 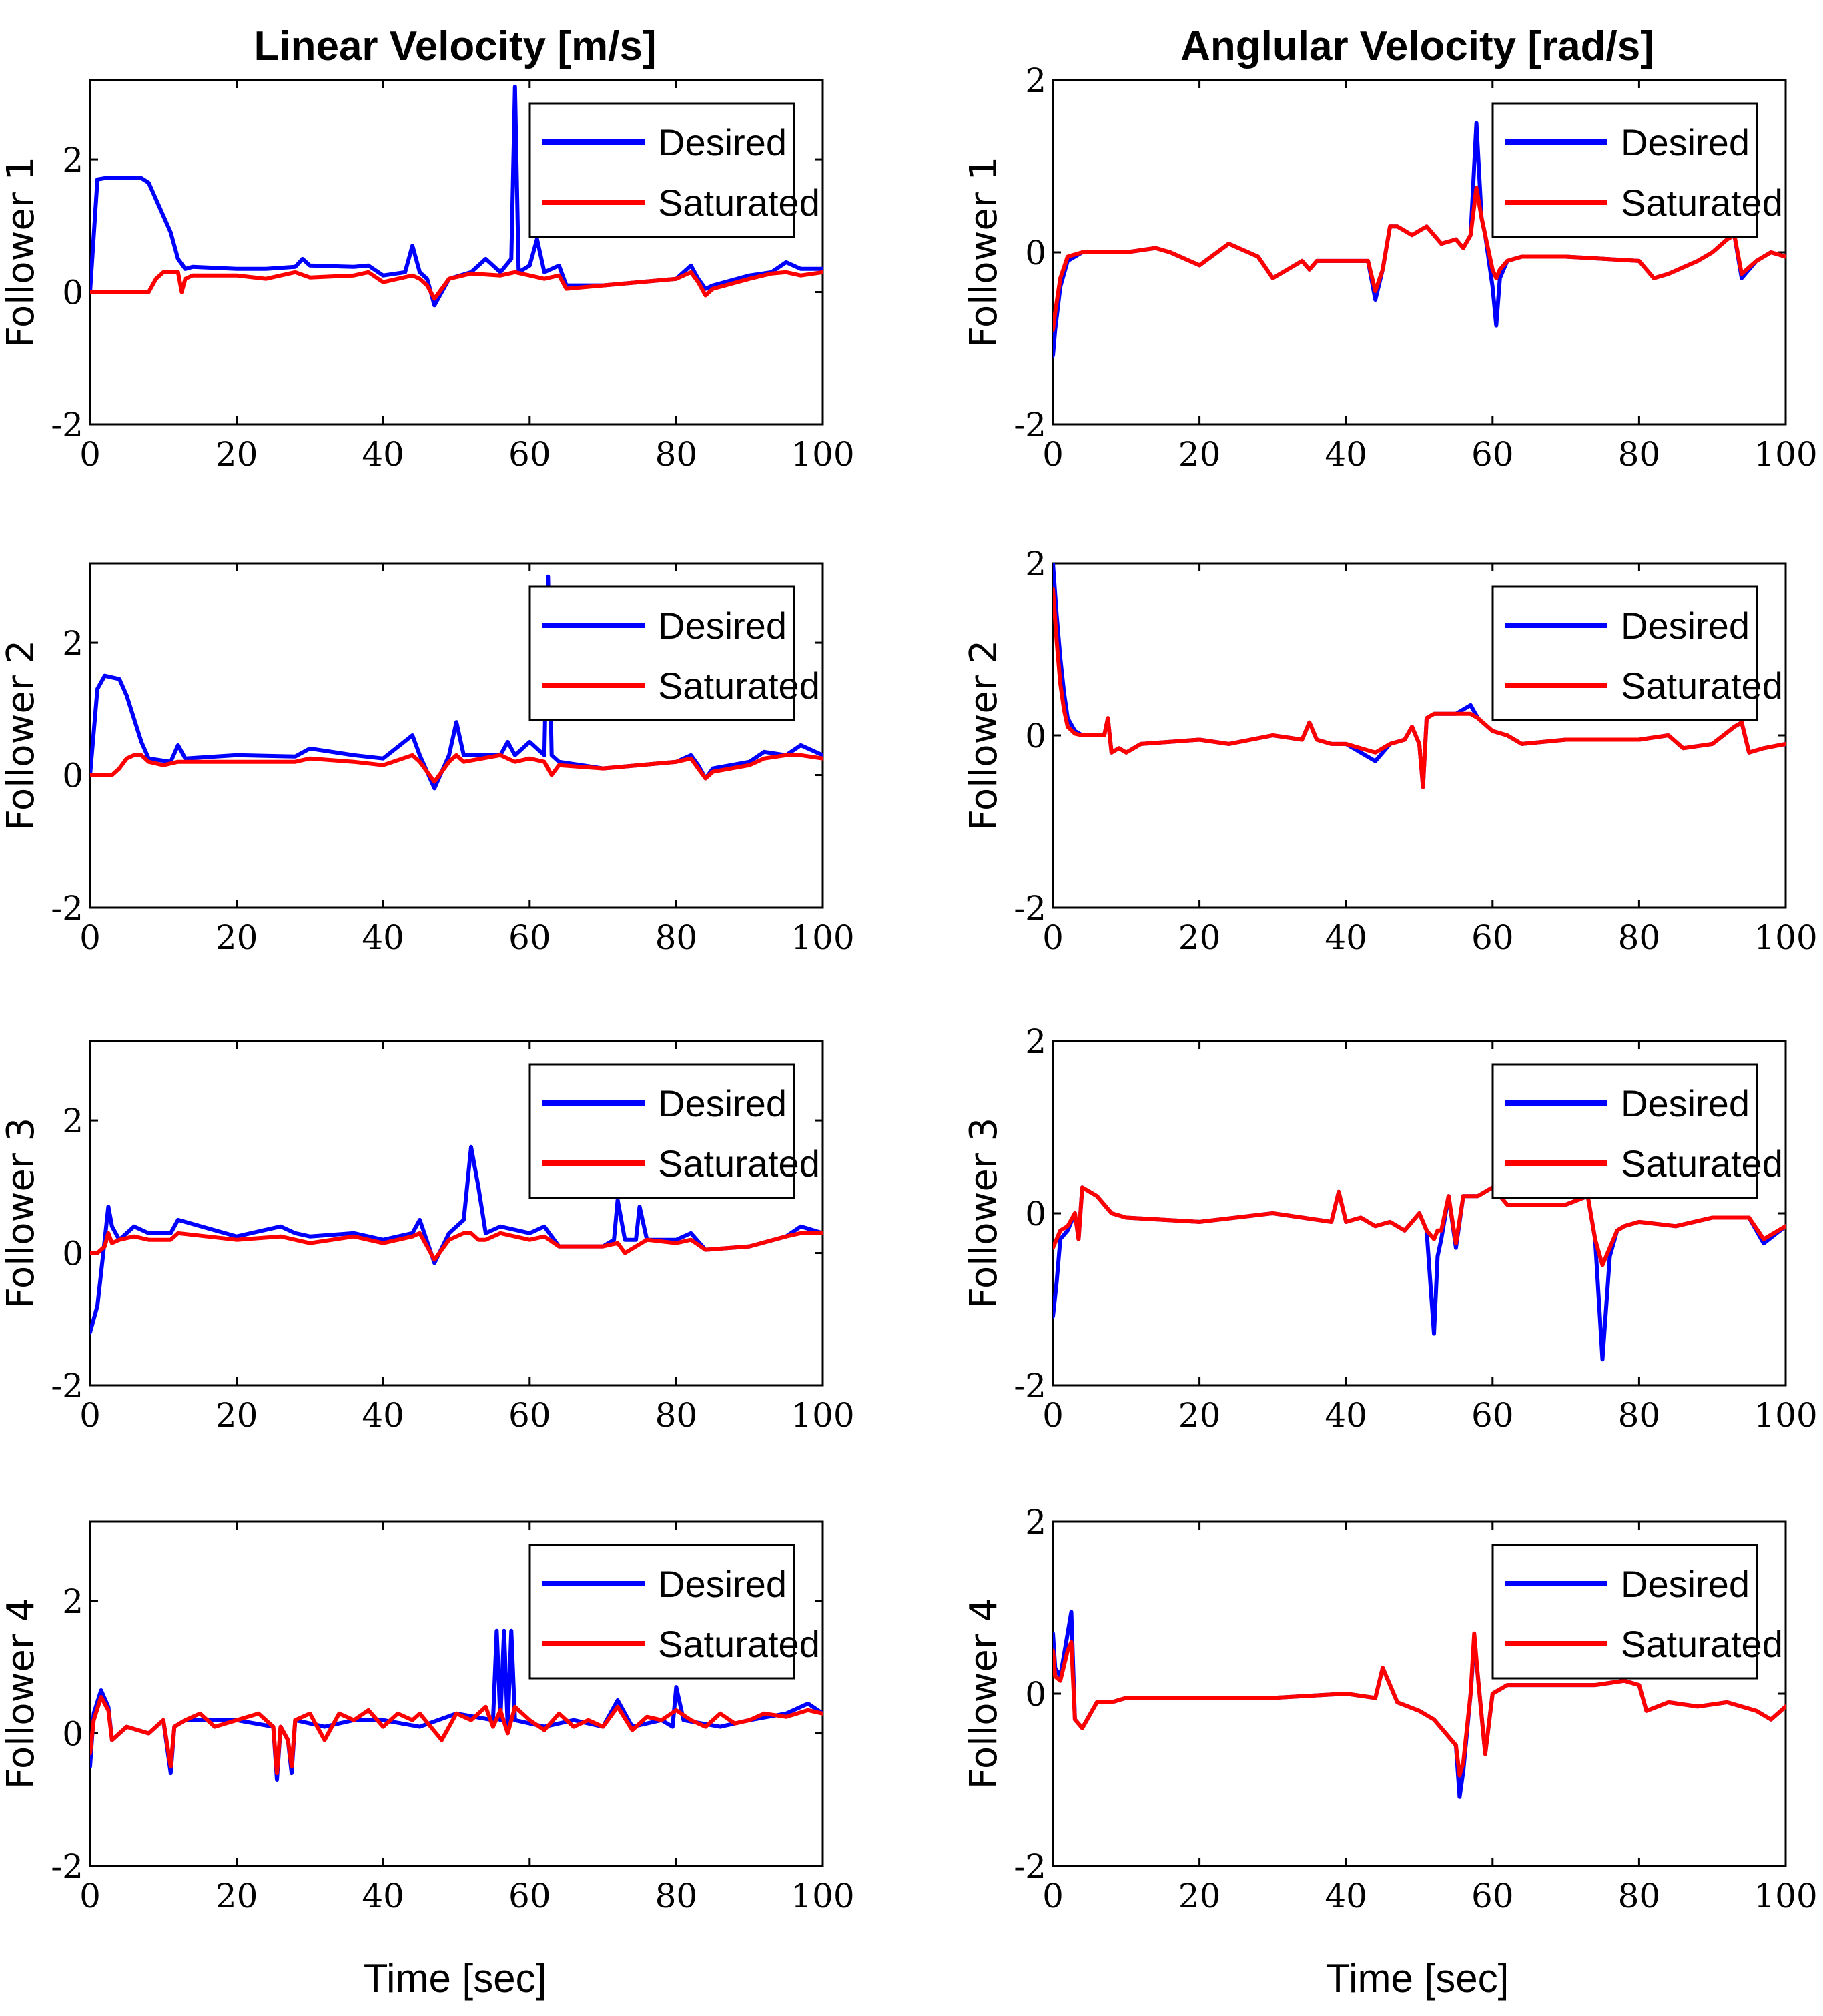 What do you see at coordinates (455, 1978) in the screenshot?
I see `x-axis-label-linear: Time [sec]` at bounding box center [455, 1978].